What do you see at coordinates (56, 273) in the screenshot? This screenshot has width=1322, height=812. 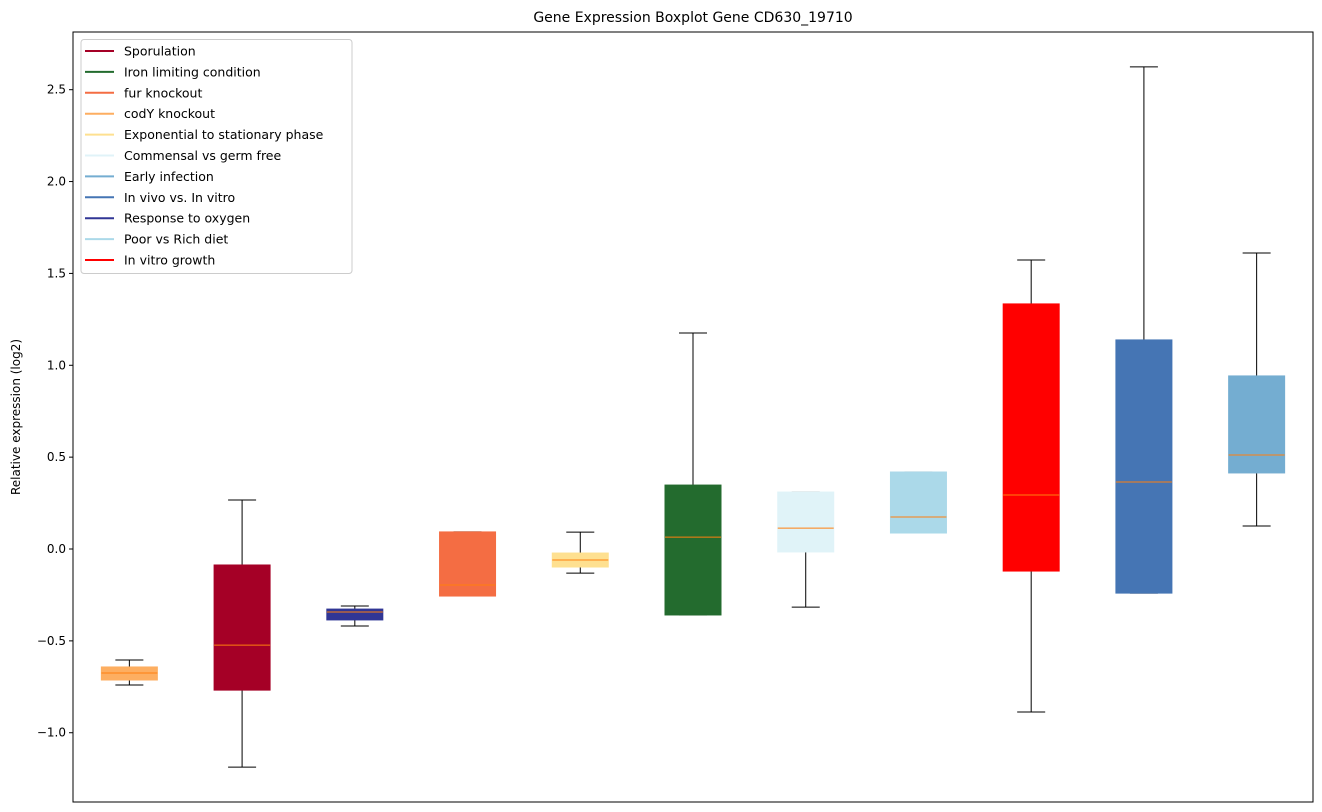 I see `y-tick-label: 1.5` at bounding box center [56, 273].